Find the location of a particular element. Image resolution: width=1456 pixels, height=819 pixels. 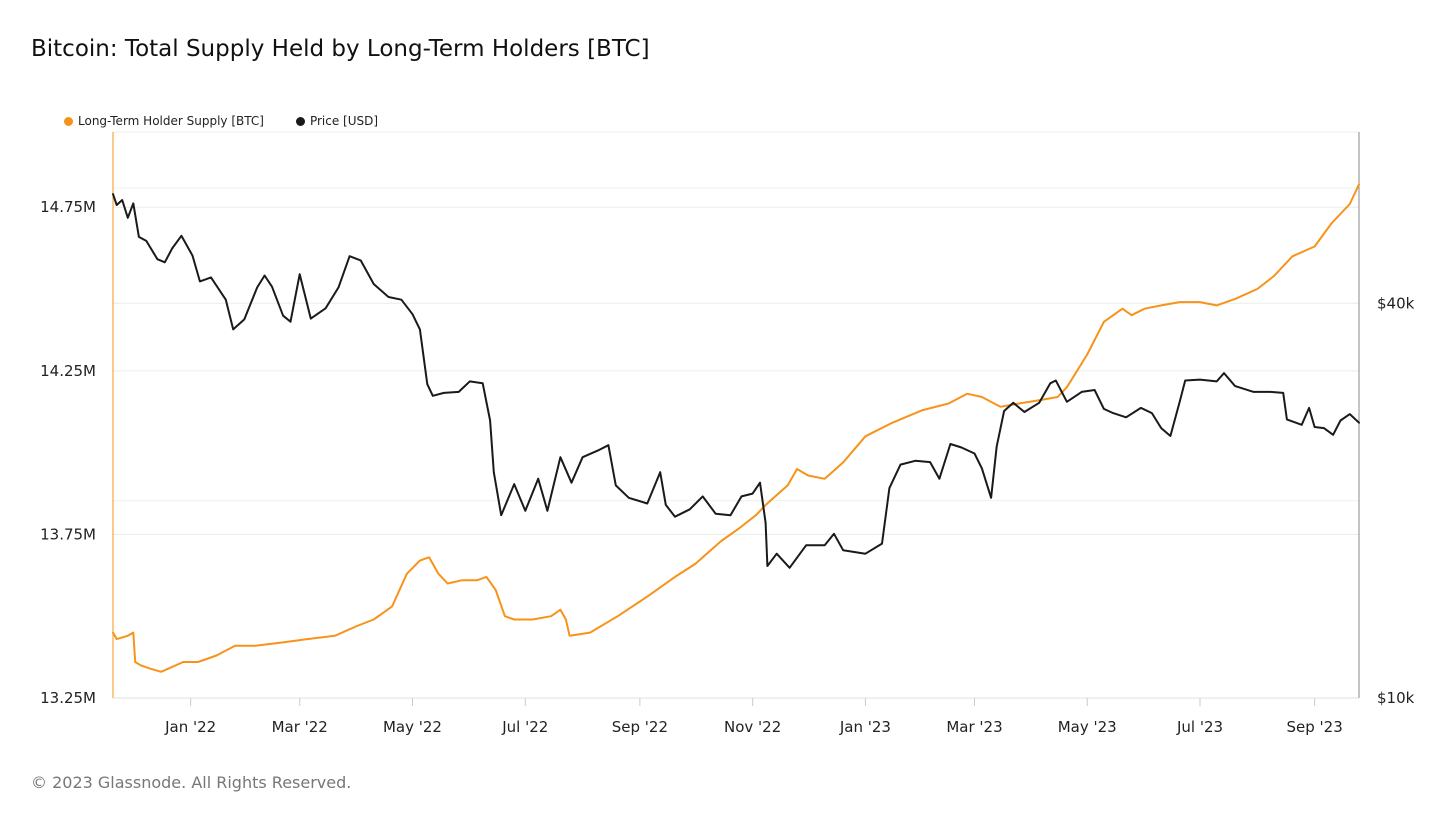

legend-dot-lth-supply is located at coordinates (68, 121).